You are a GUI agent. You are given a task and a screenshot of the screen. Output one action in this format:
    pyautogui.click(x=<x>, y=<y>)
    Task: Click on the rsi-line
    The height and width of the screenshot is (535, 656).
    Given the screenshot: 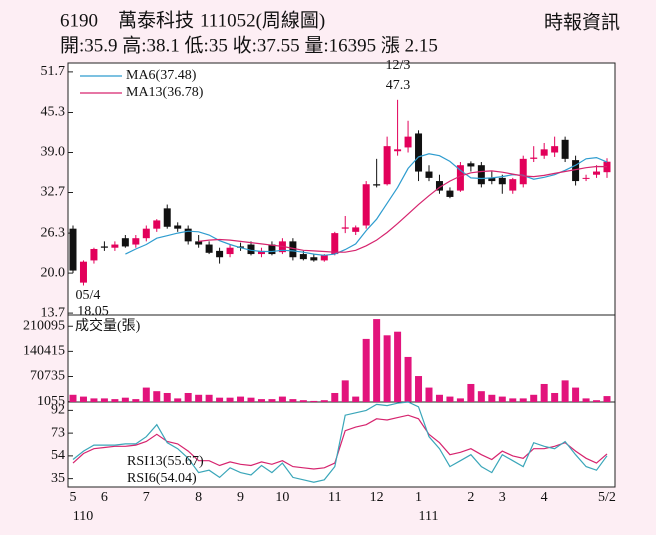 What is the action you would take?
    pyautogui.click(x=340, y=442)
    